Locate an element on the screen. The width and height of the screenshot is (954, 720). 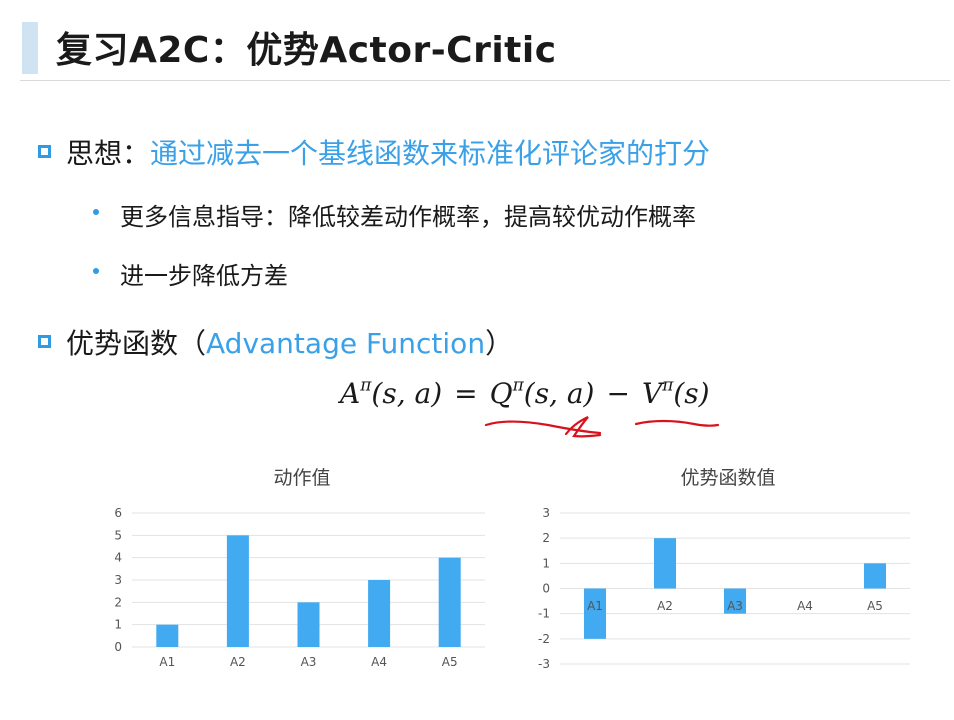
idea-line: 思想：通过减去一个基线函数来标准化评论家的打分 is located at coordinates (388, 152).